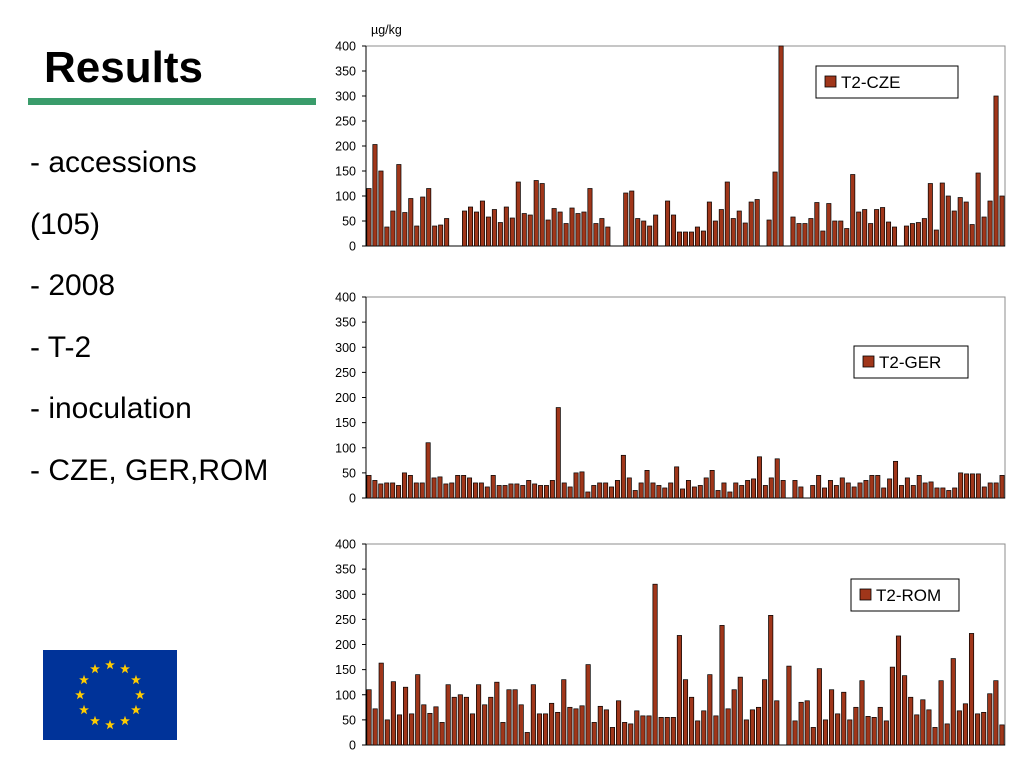 Image resolution: width=1024 pixels, height=768 pixels. I want to click on y-tick-label: 200, so click(345, 645).